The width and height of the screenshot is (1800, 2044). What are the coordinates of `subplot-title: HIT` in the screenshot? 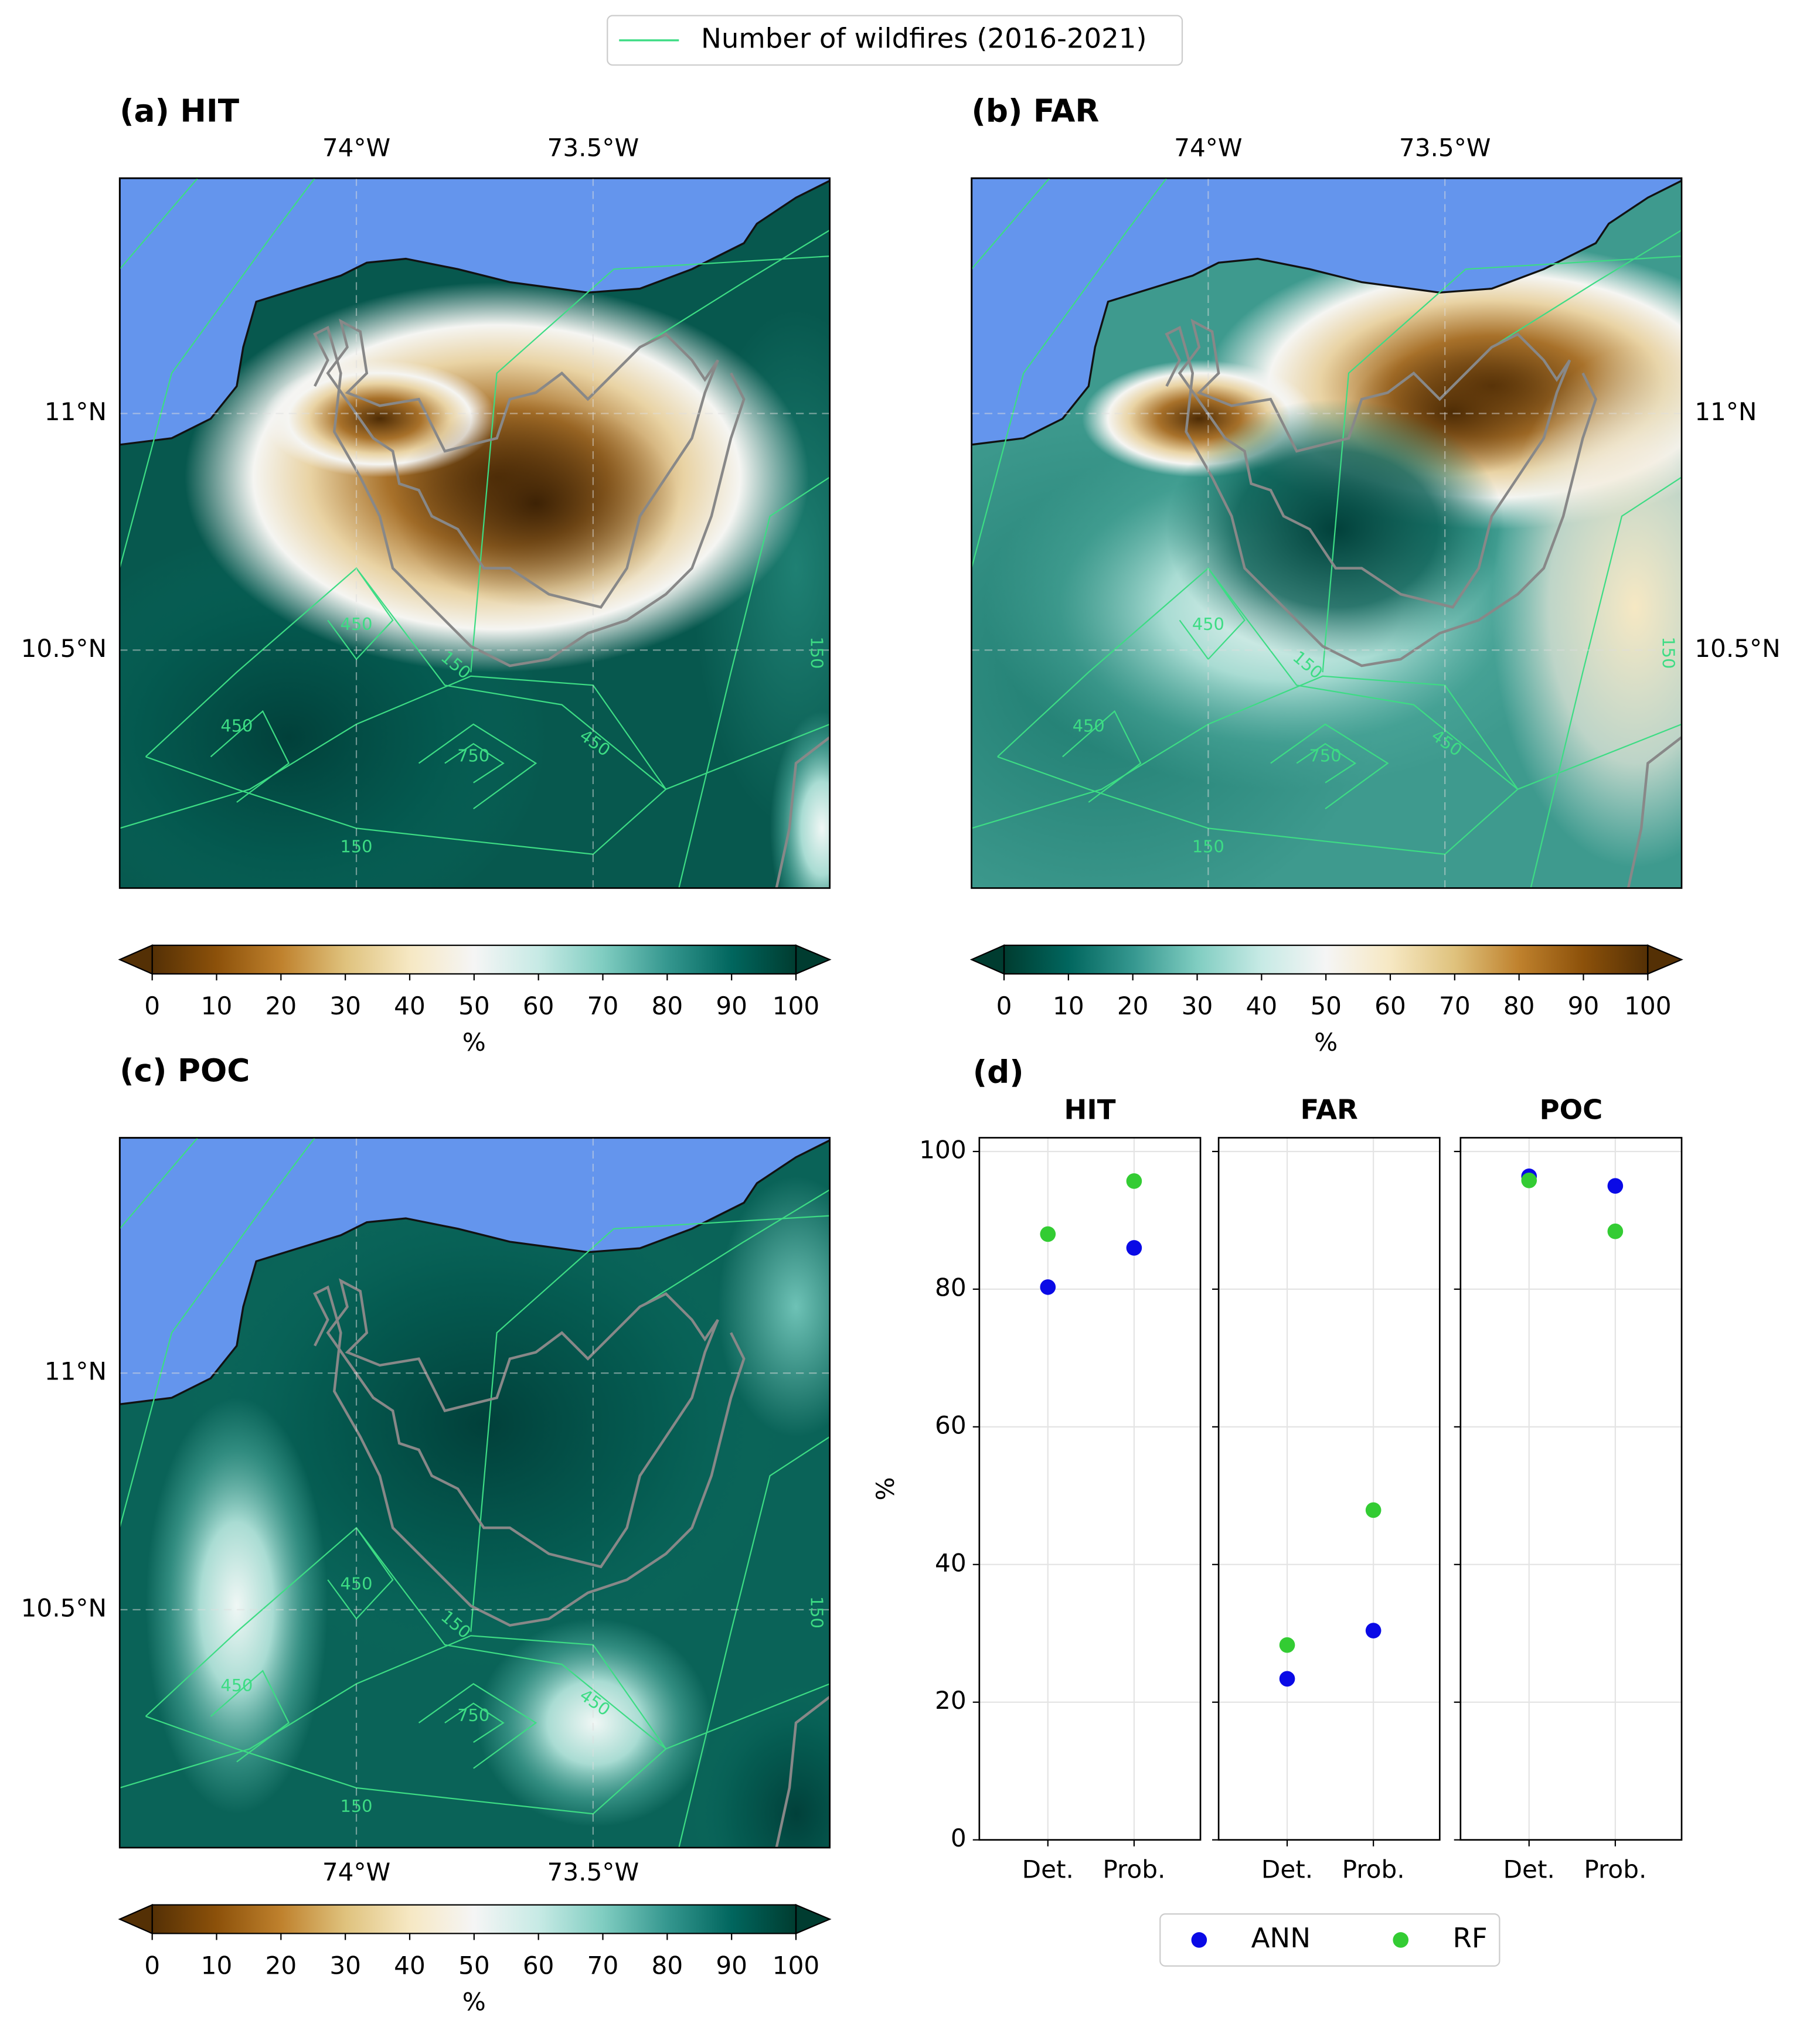 It's located at (1089, 1110).